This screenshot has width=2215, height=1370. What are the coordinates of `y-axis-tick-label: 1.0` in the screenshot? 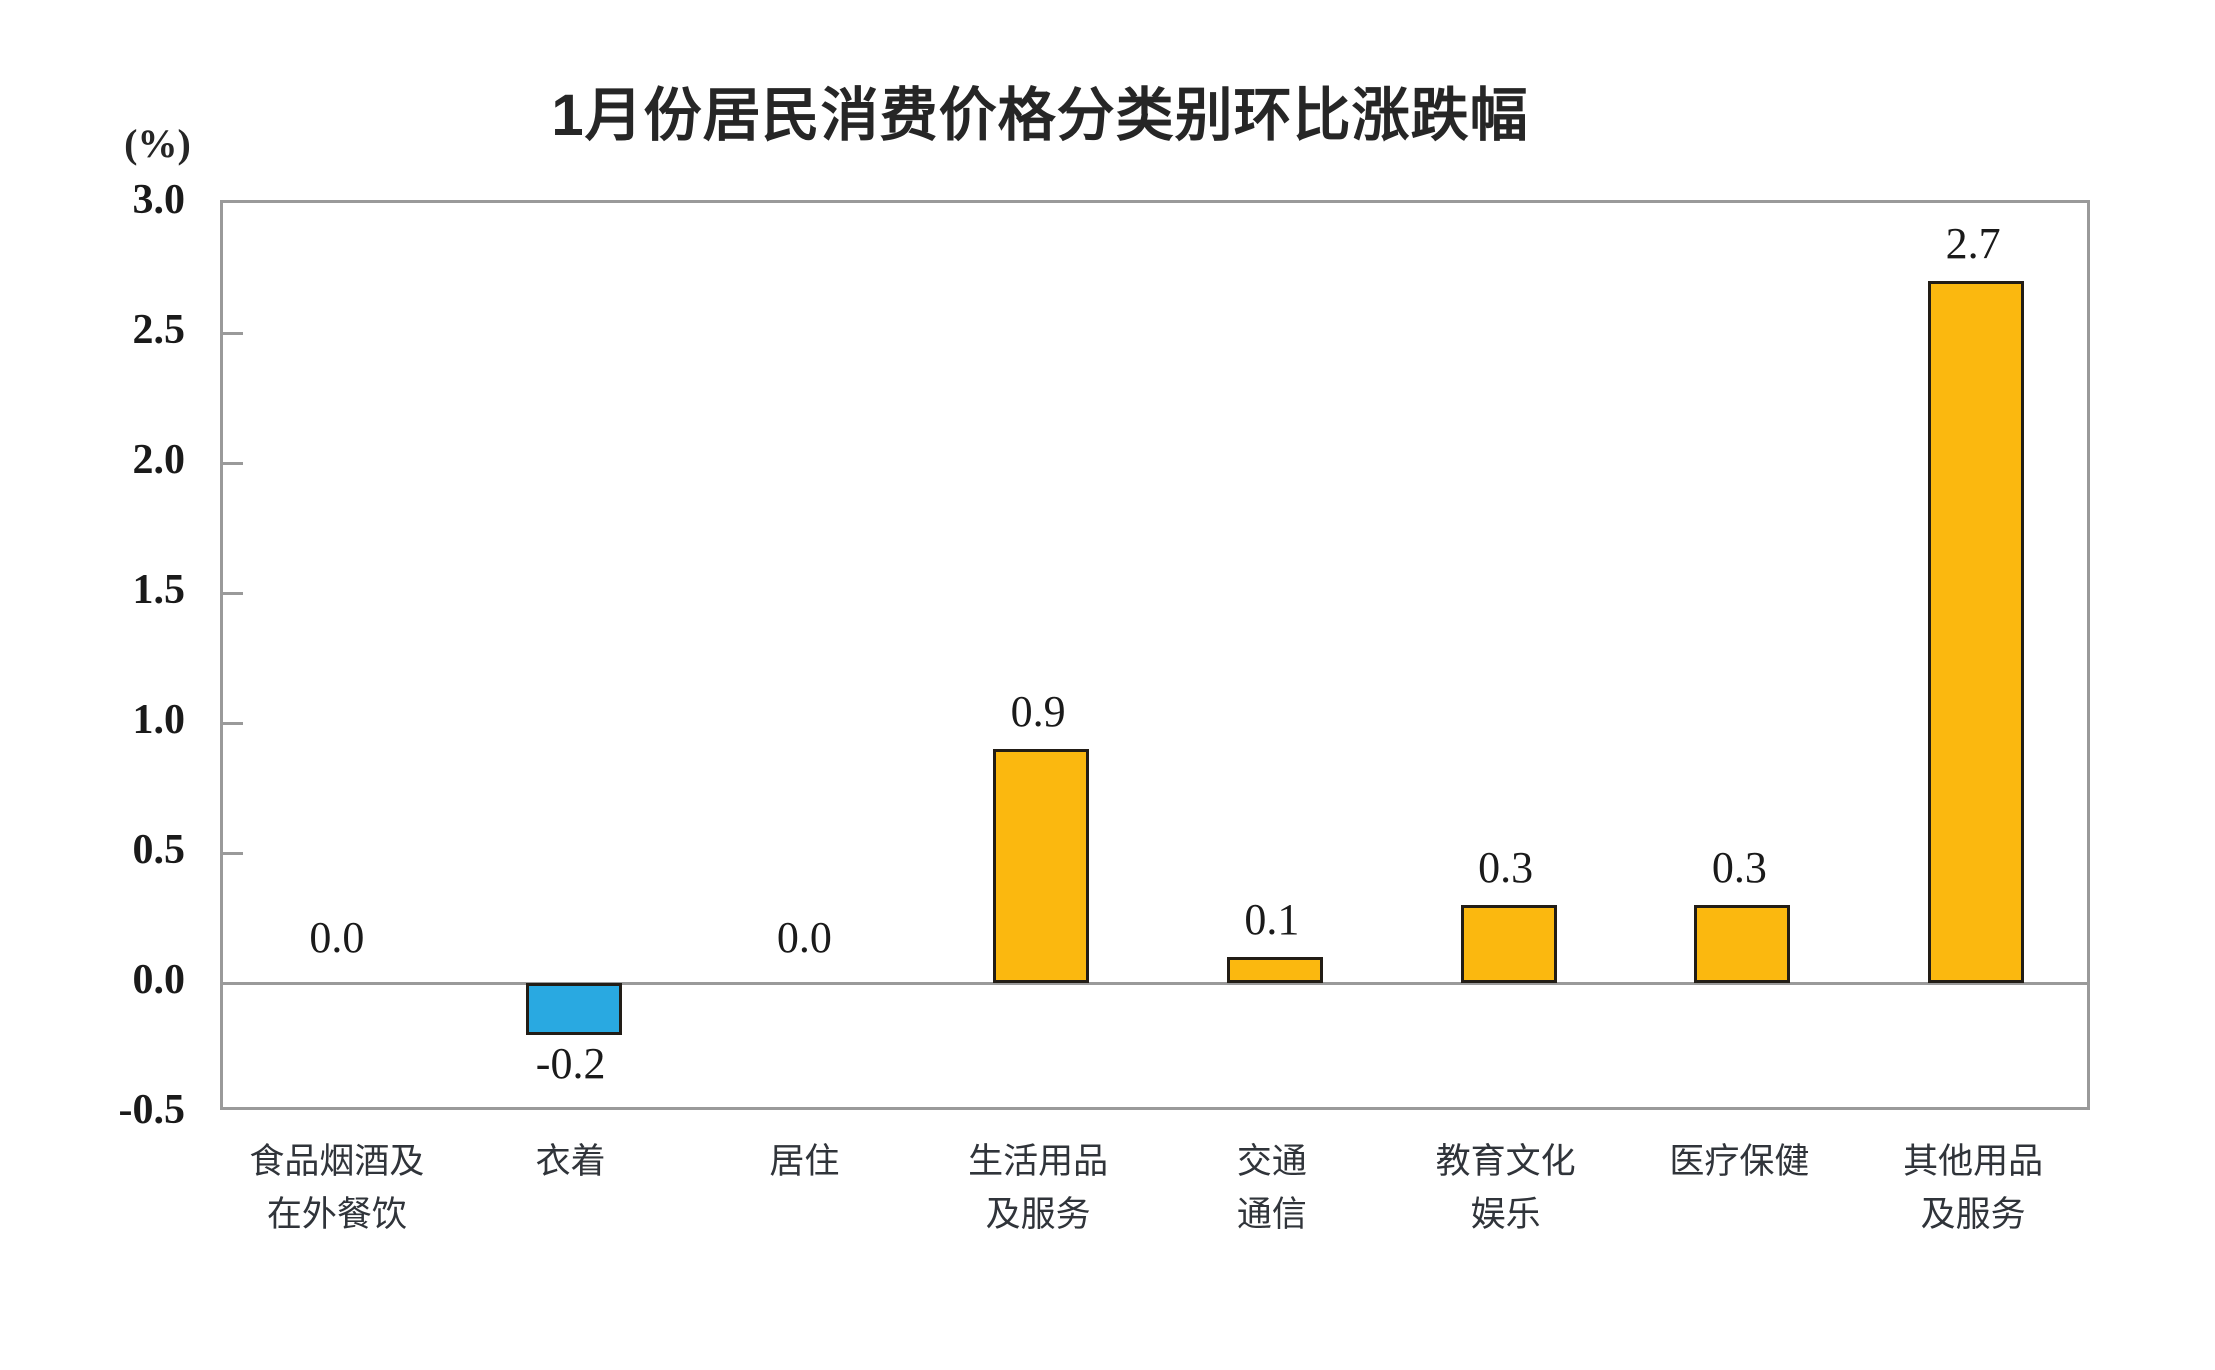 It's located at (159, 720).